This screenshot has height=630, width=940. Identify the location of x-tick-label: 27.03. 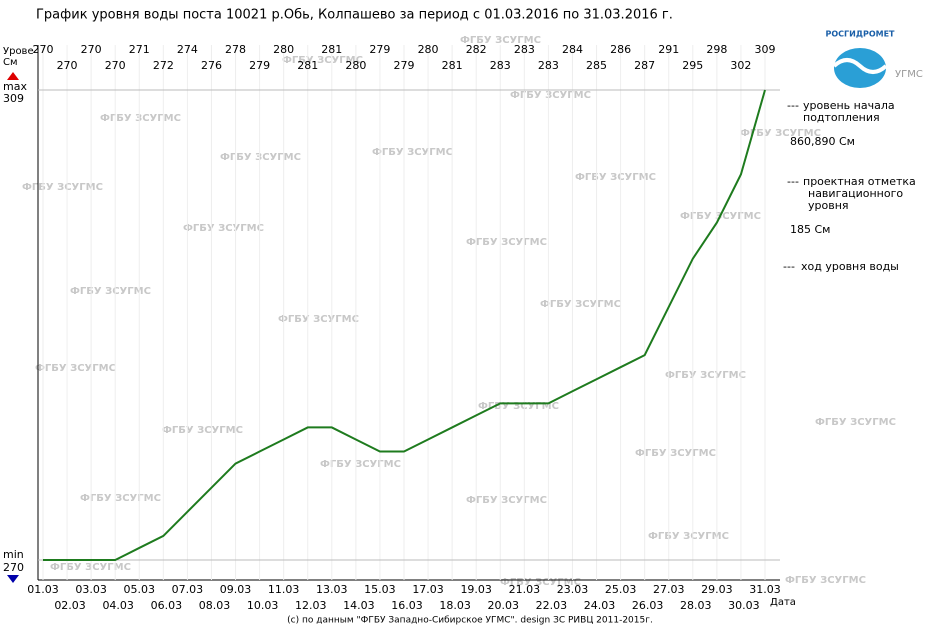
(669, 589).